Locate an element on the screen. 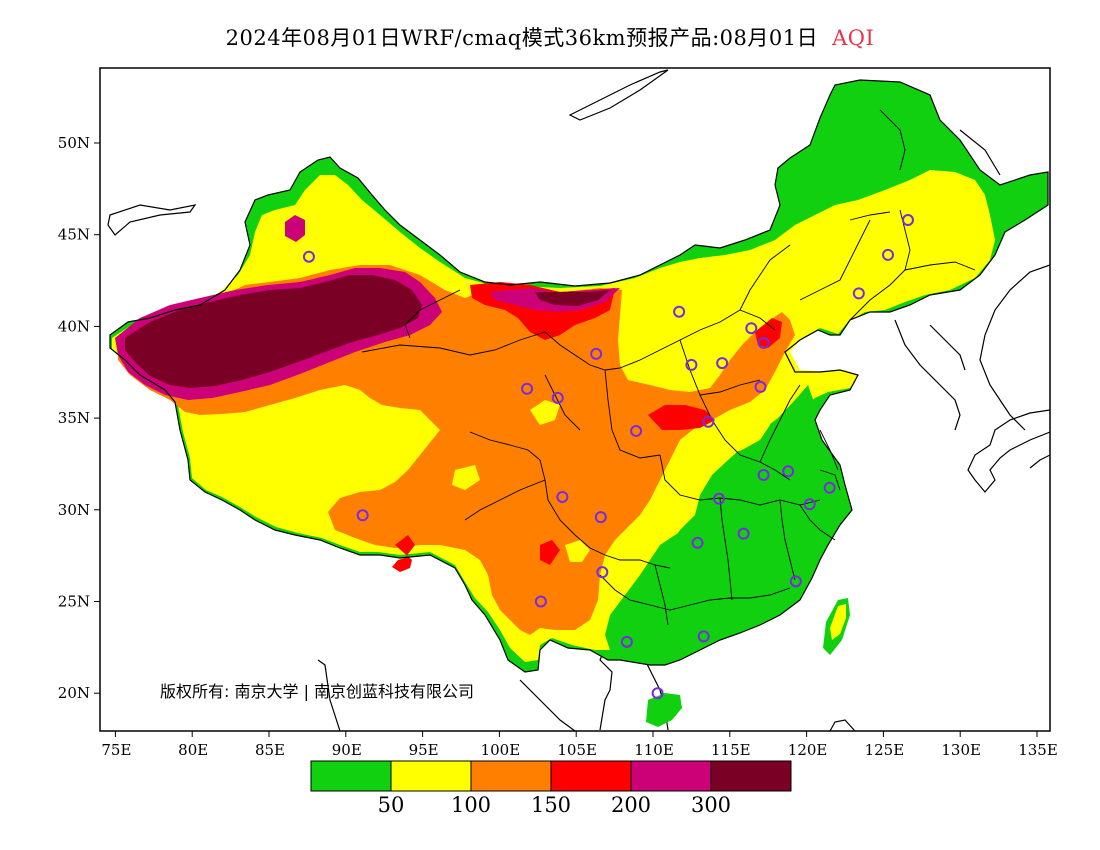  copyright-text: 版权所有: 南京大学 | 南京创蓝科技有限公司 is located at coordinates (317, 691).